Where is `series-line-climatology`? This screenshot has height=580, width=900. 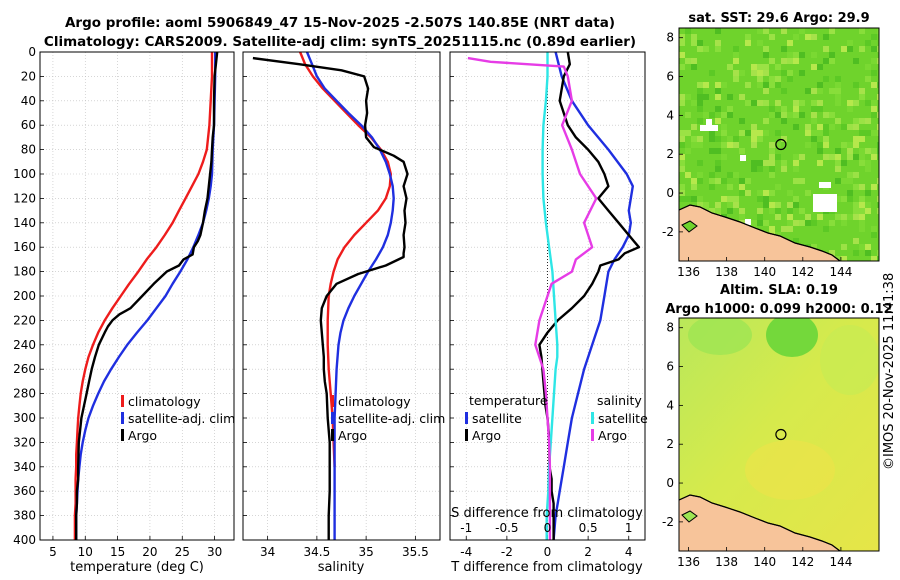 series-line-climatology is located at coordinates (345, 259).